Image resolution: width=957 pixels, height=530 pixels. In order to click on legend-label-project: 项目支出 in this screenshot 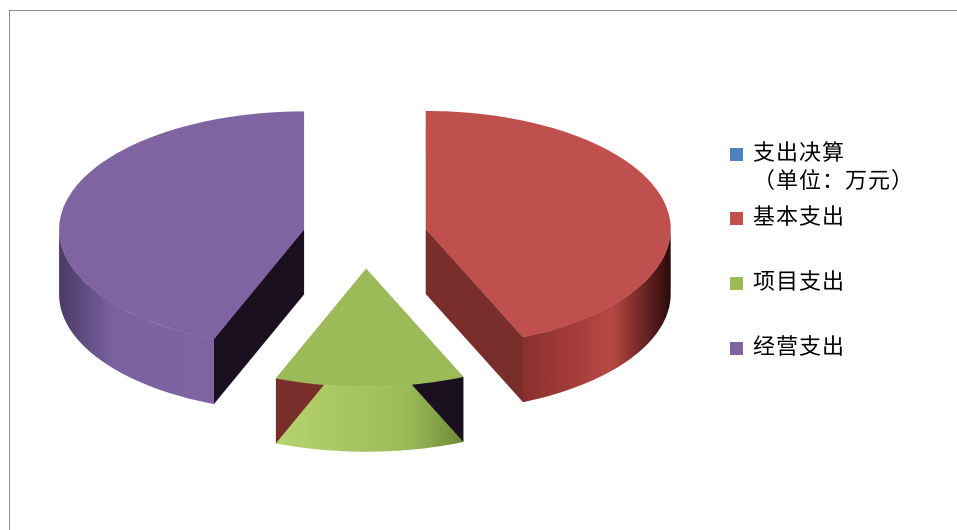, I will do `click(799, 283)`.